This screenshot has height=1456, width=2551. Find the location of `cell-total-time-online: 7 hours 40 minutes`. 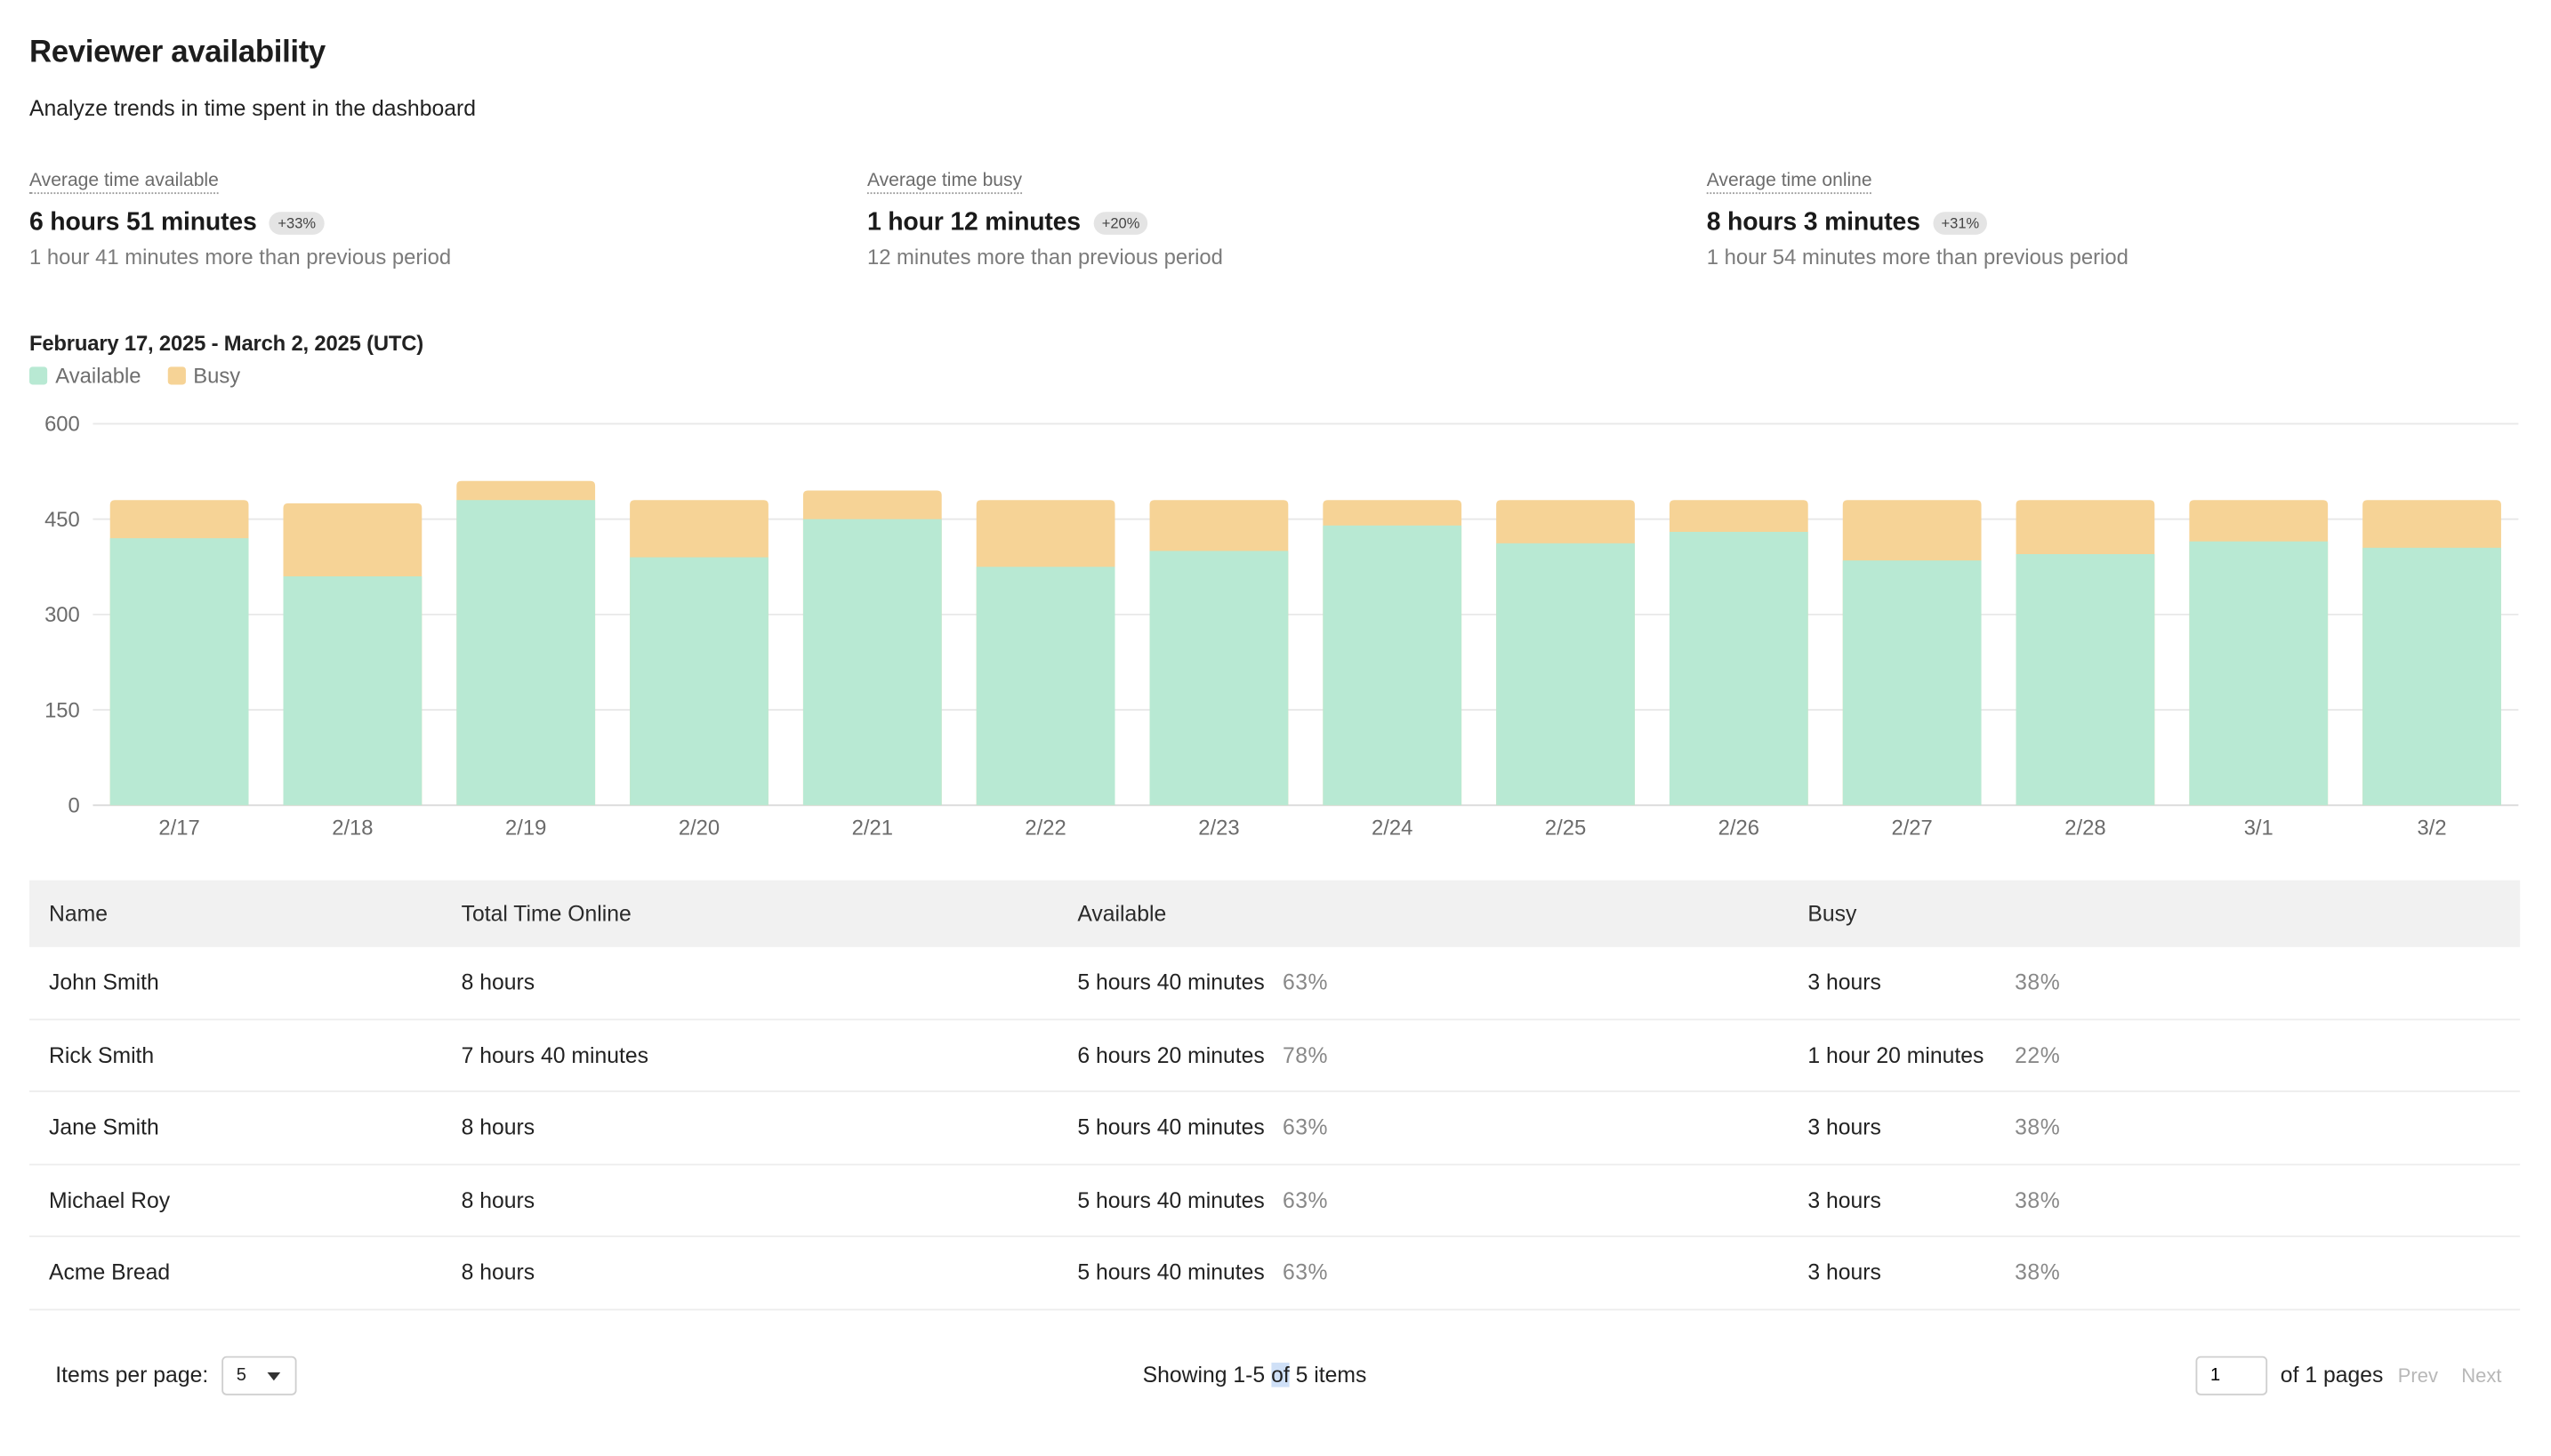

cell-total-time-online: 7 hours 40 minutes is located at coordinates (555, 1054).